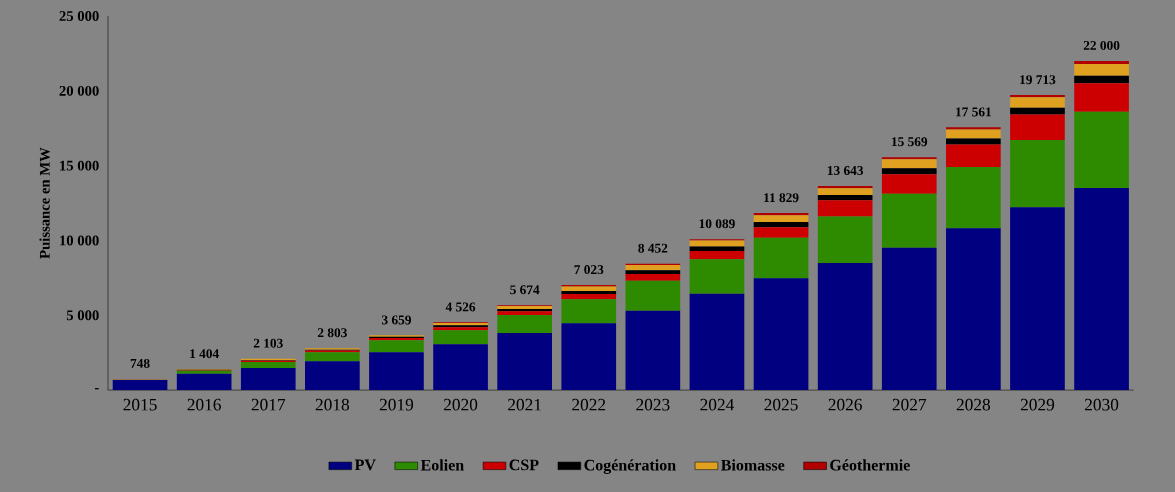  I want to click on legend-label: Biomasse, so click(753, 465).